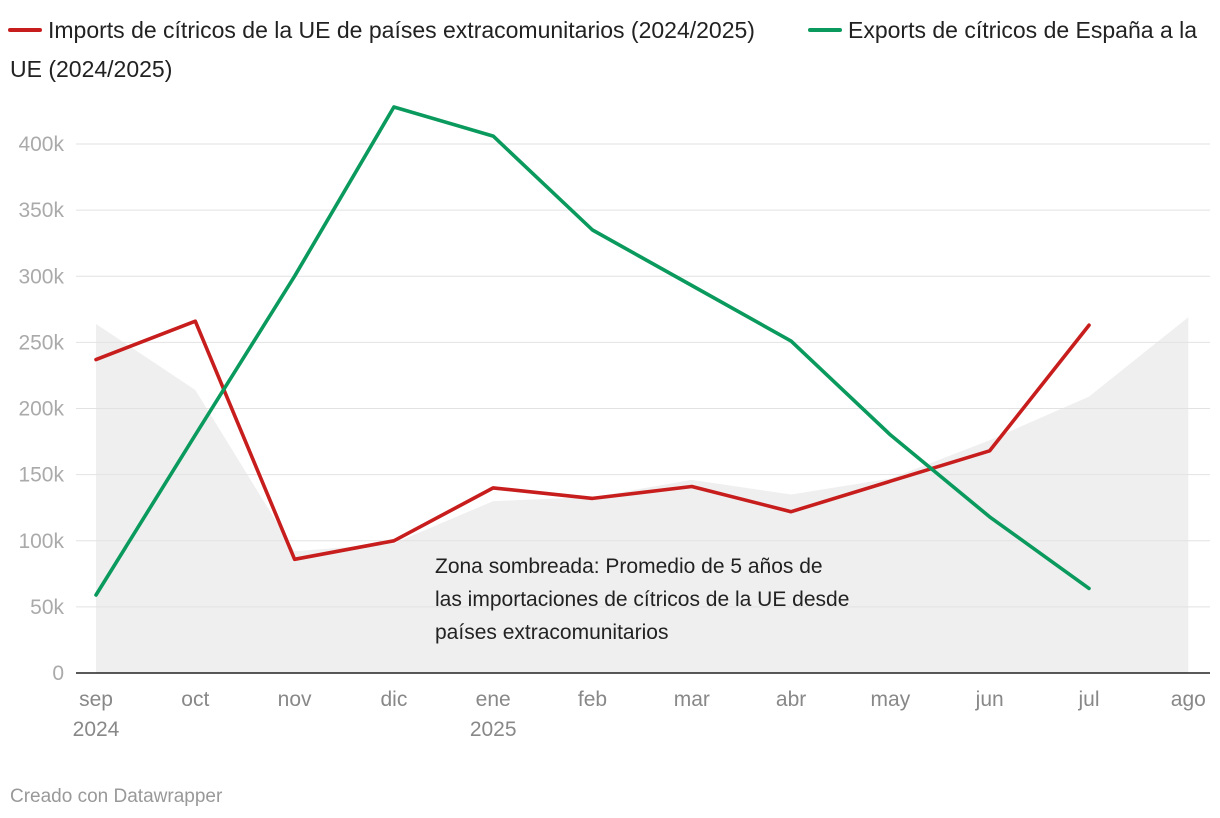 This screenshot has width=1220, height=818. I want to click on annotation-line-1: Zona sombreada: Promedio de 5 años de, so click(629, 566).